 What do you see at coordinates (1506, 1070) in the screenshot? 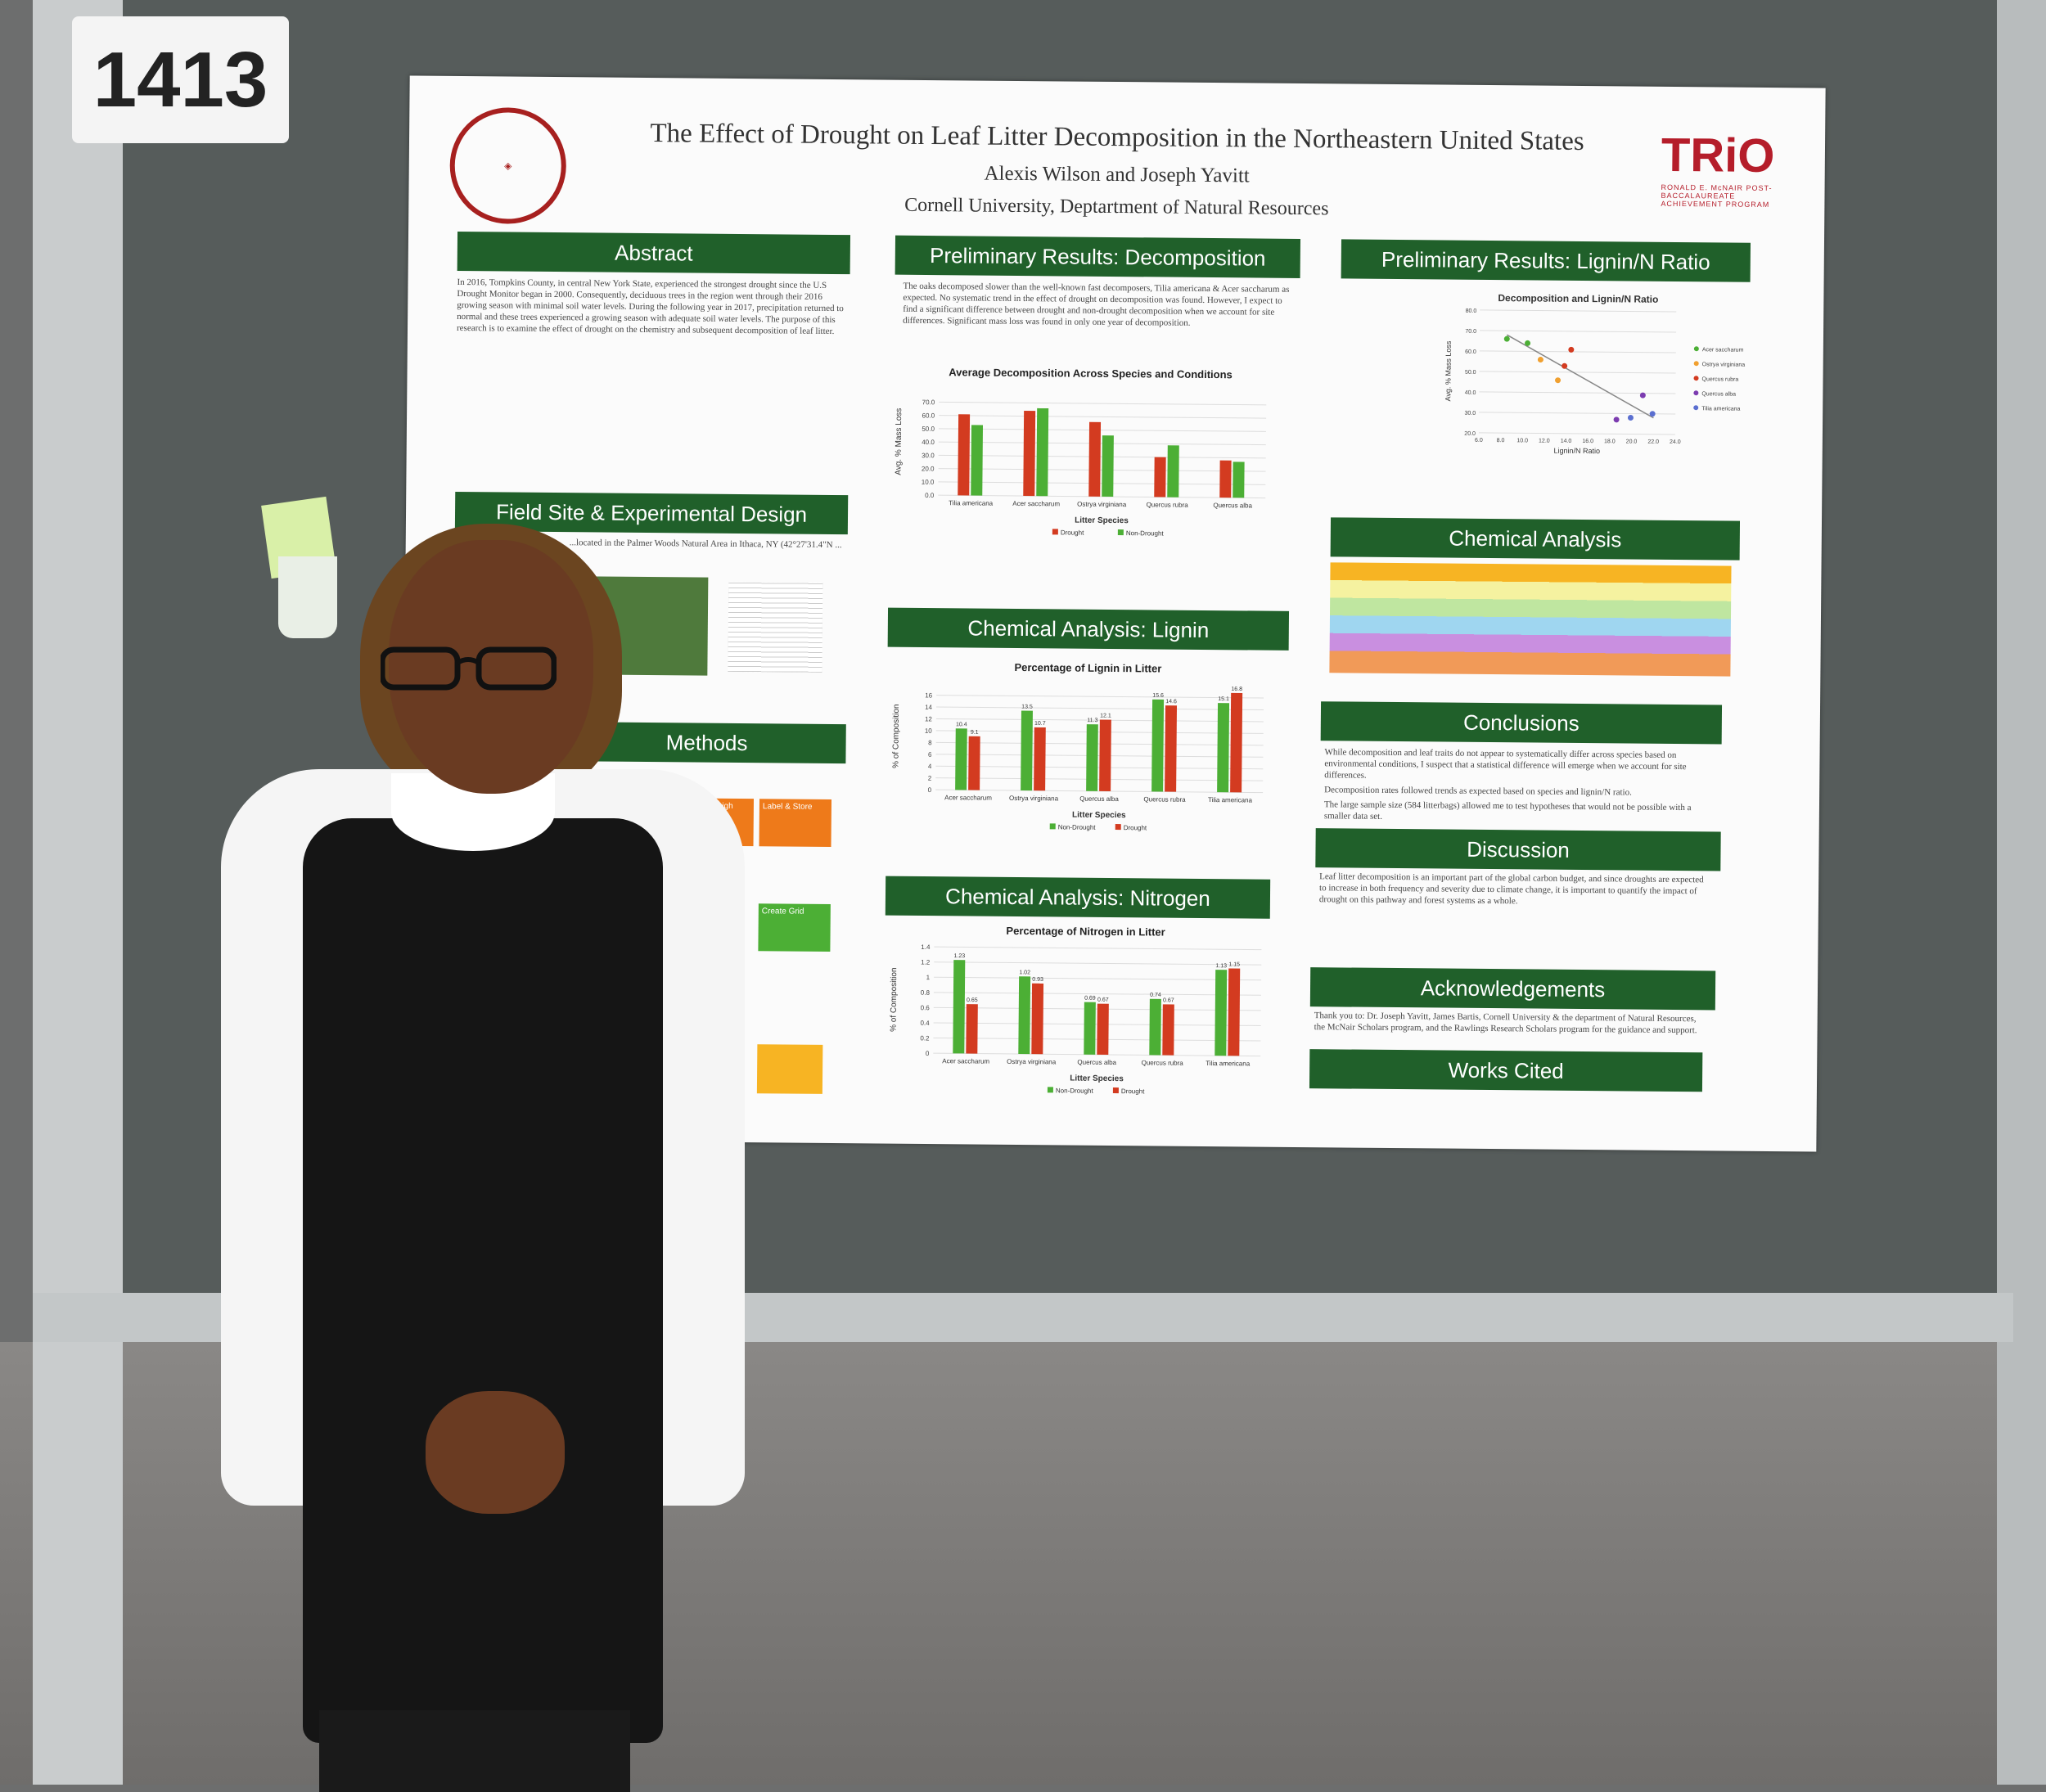
I see `works-cited-heading: Works Cited` at bounding box center [1506, 1070].